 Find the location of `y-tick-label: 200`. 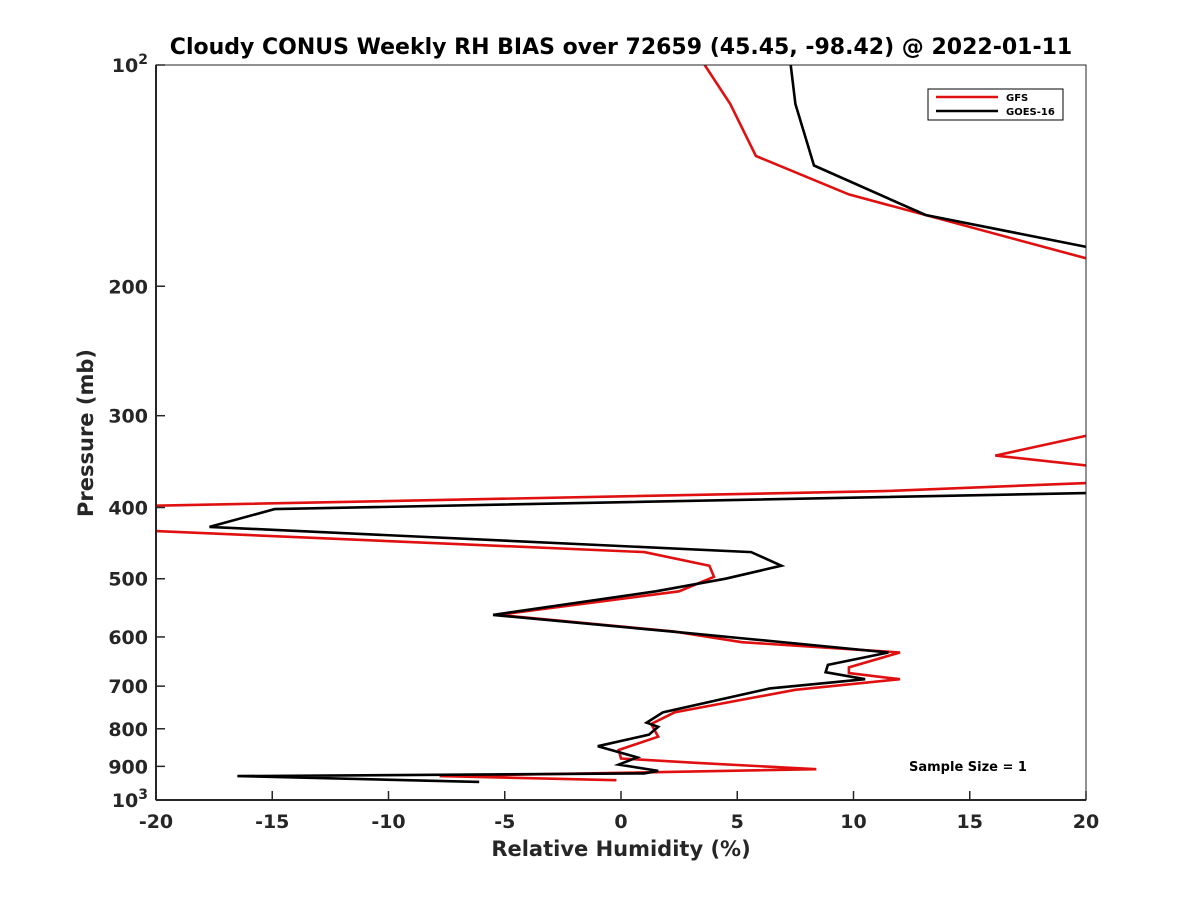

y-tick-label: 200 is located at coordinates (128, 287).